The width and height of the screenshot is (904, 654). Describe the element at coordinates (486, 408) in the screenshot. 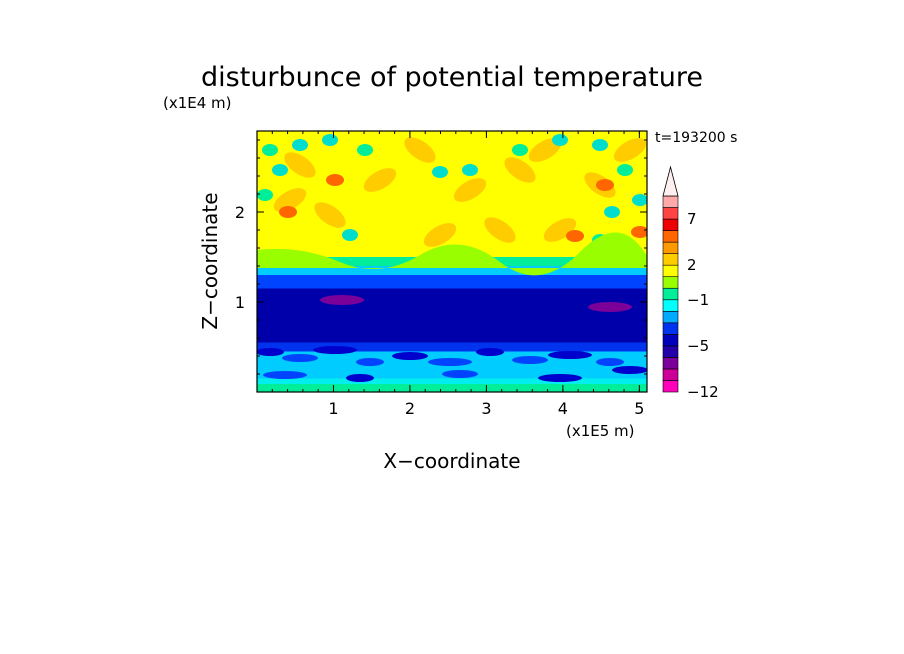

I see `x-tick-label: 3` at that location.